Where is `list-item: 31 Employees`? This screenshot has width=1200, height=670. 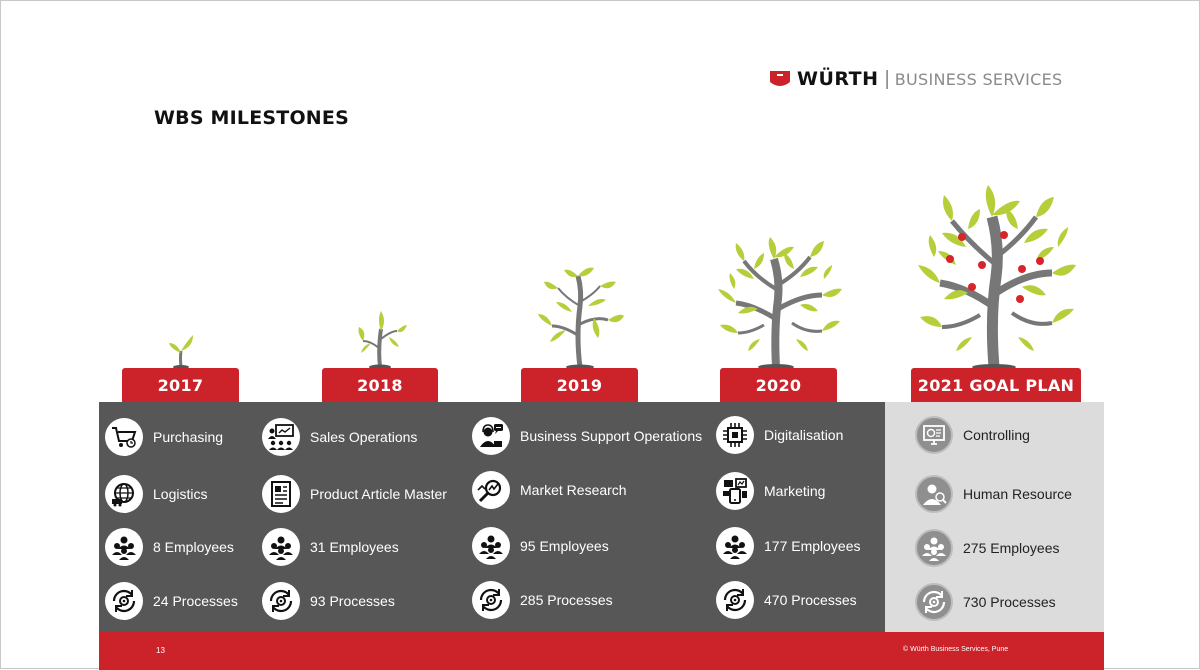
list-item: 31 Employees is located at coordinates (330, 547).